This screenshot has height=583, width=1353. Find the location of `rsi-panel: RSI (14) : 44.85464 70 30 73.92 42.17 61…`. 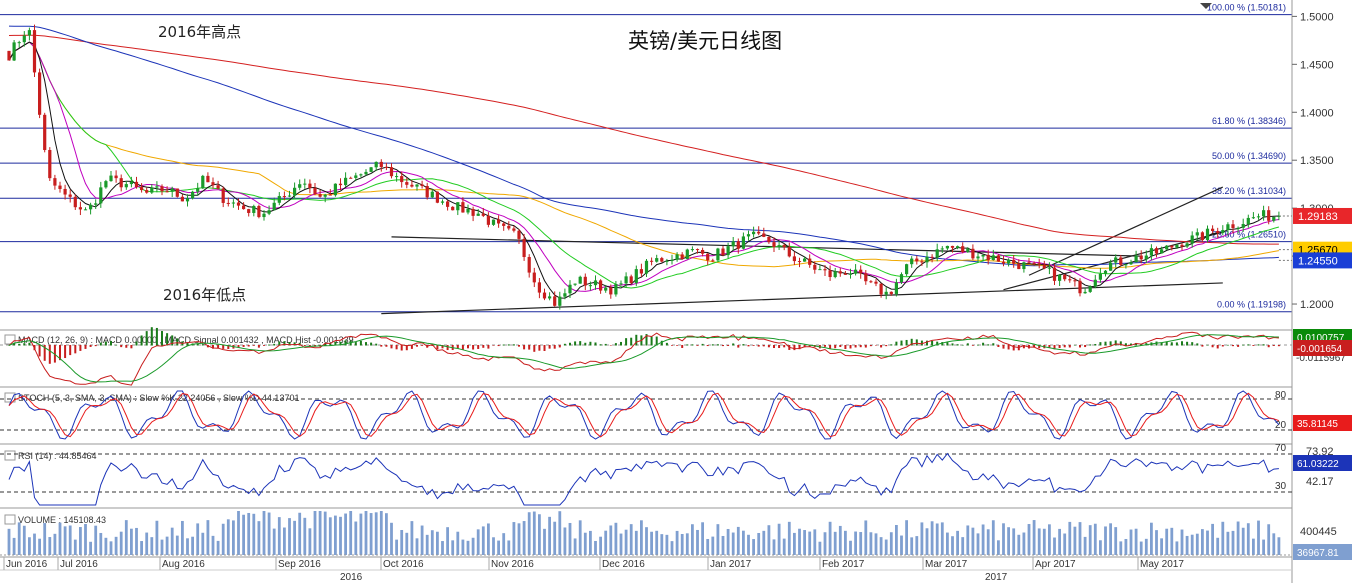

rsi-panel: RSI (14) : 44.85464 70 30 73.92 42.17 61… is located at coordinates (676, 474).